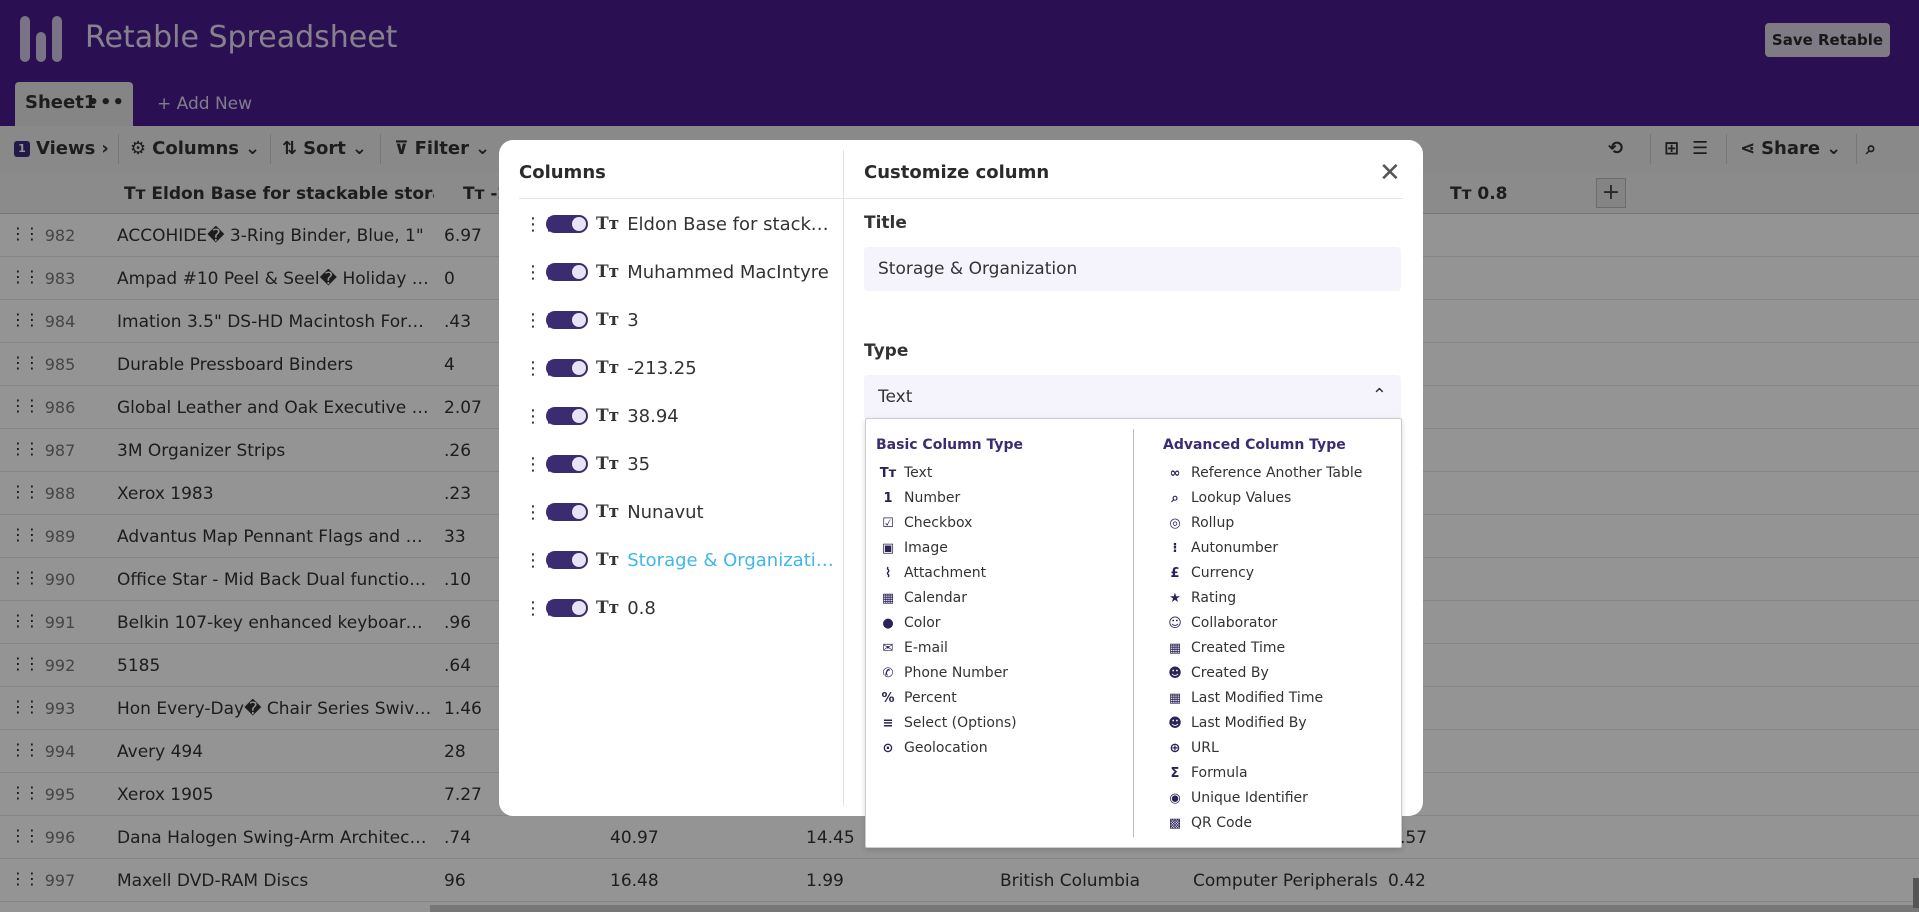 The width and height of the screenshot is (1919, 912). What do you see at coordinates (934, 748) in the screenshot?
I see `type-option-geolocation: ⊙ Geolocation` at bounding box center [934, 748].